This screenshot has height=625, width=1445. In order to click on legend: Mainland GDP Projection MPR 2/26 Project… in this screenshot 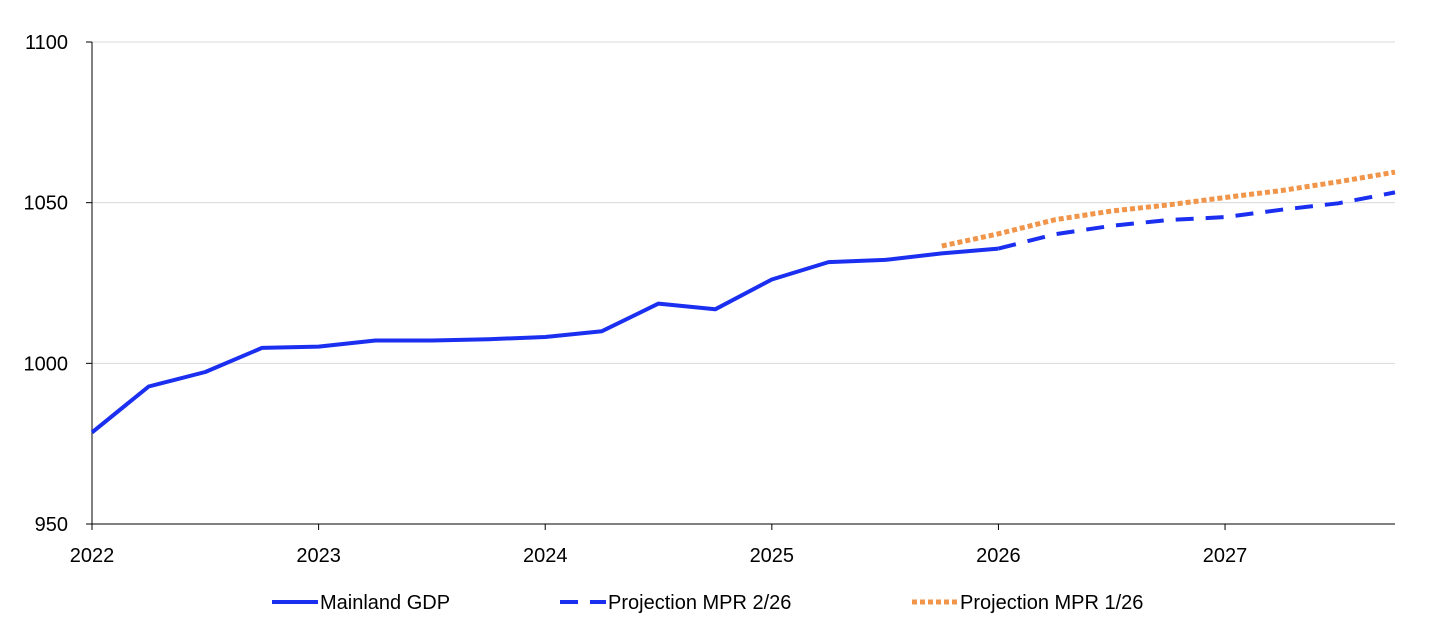, I will do `click(707, 603)`.